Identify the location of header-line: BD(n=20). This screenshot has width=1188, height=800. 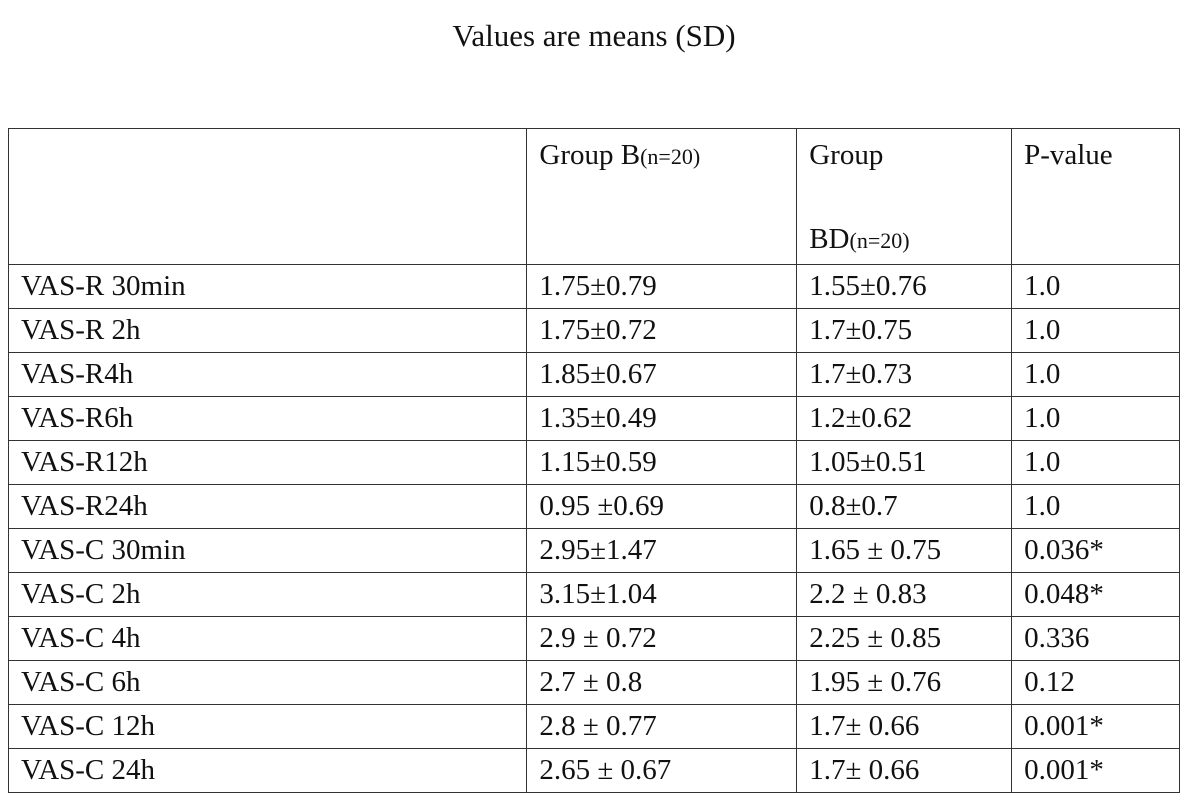
(910, 240).